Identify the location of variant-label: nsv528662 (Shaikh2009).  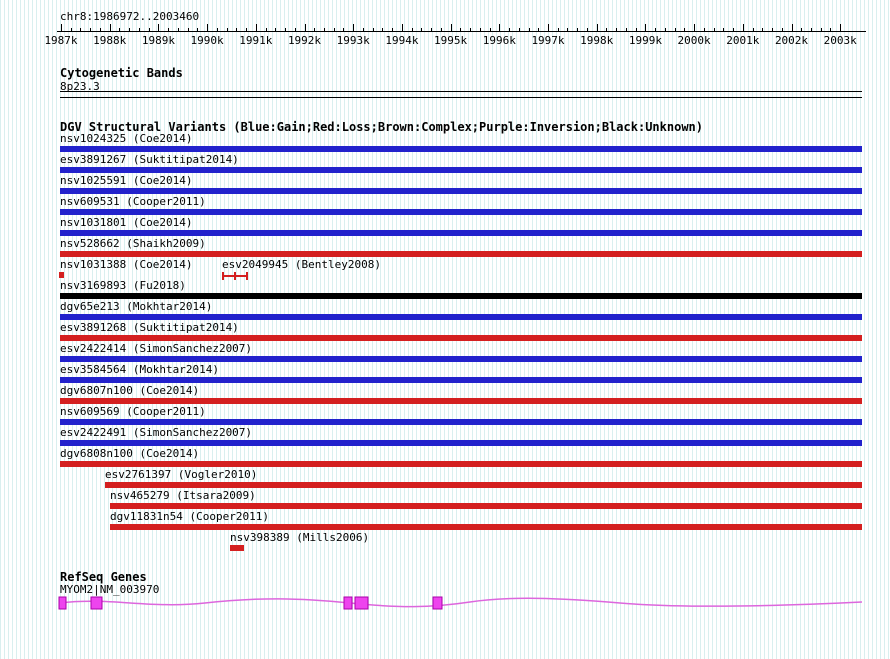
(133, 243).